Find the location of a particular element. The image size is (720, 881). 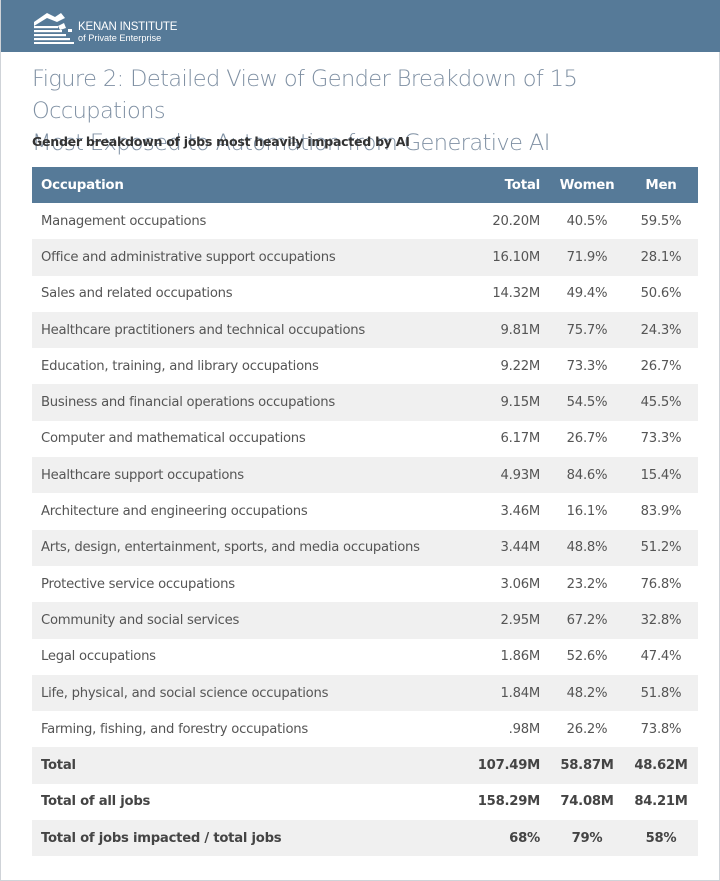

cell-men: 28.1% is located at coordinates (661, 257).